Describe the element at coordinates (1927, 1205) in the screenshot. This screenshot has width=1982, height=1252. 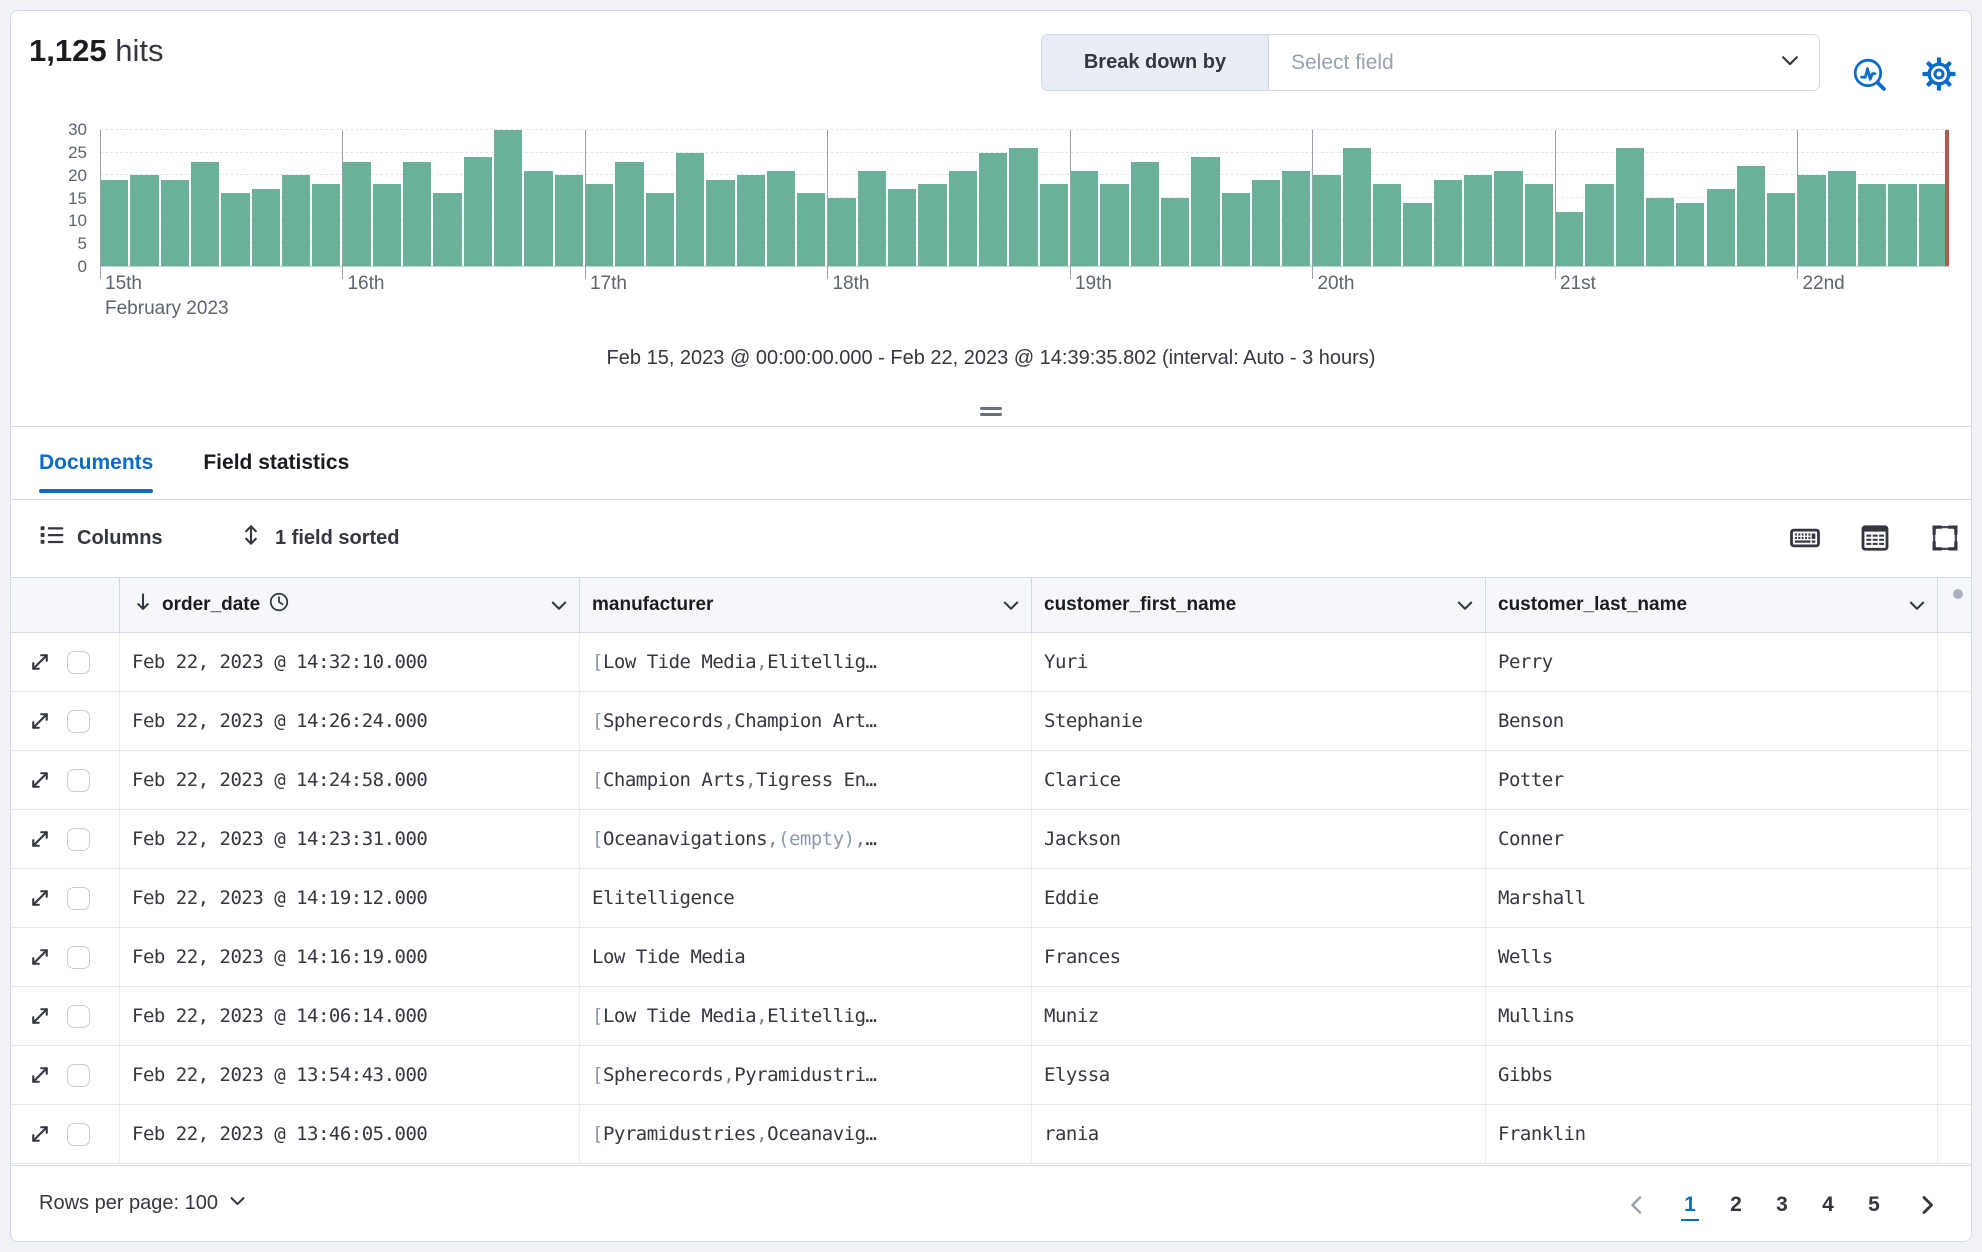
I see `chevron-right-icon` at that location.